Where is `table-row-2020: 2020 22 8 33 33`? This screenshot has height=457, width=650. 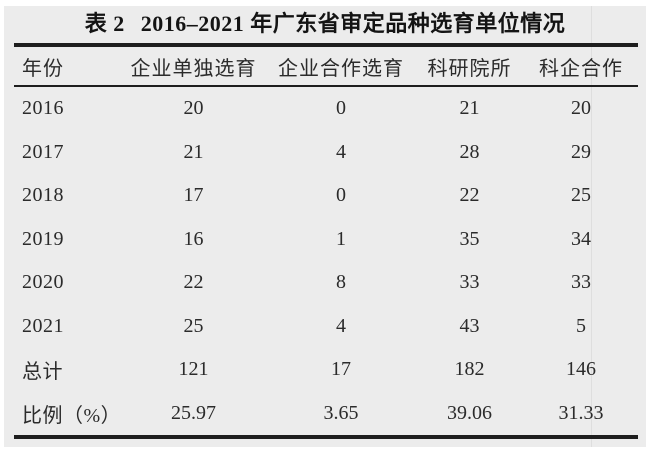 table-row-2020: 2020 22 8 33 33 is located at coordinates (326, 283).